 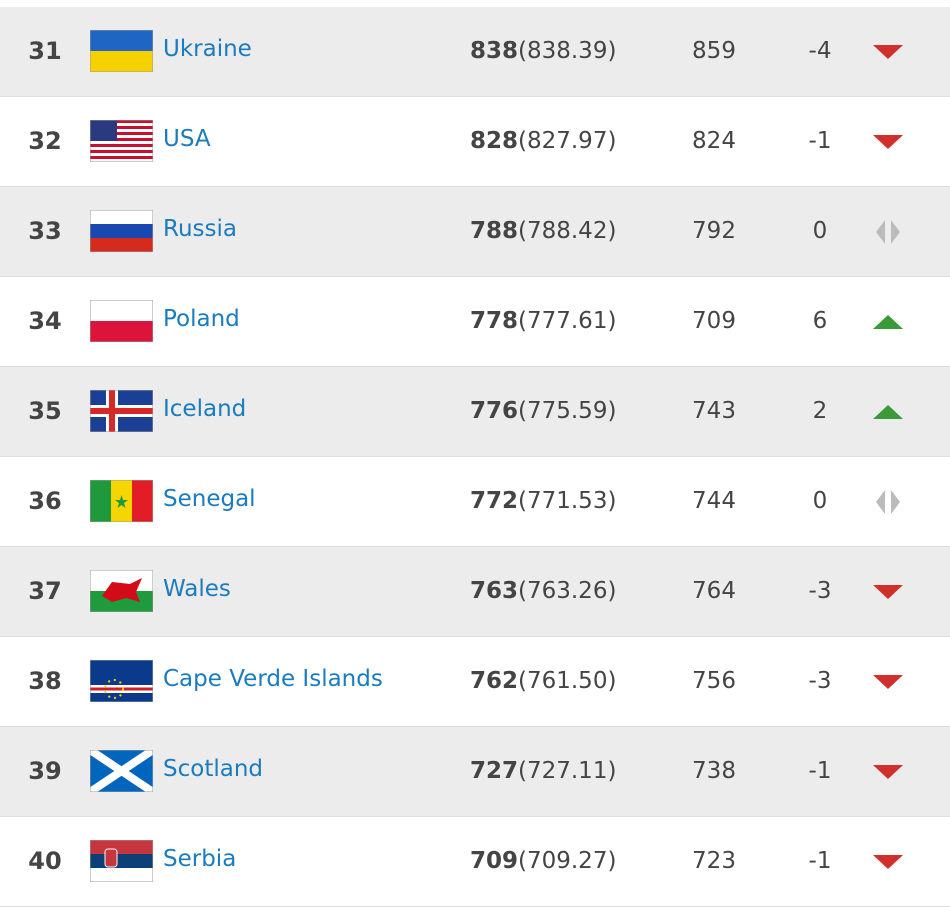 I want to click on table-row: 36 Senegal 772 (771.53) 744 0, so click(x=475, y=502).